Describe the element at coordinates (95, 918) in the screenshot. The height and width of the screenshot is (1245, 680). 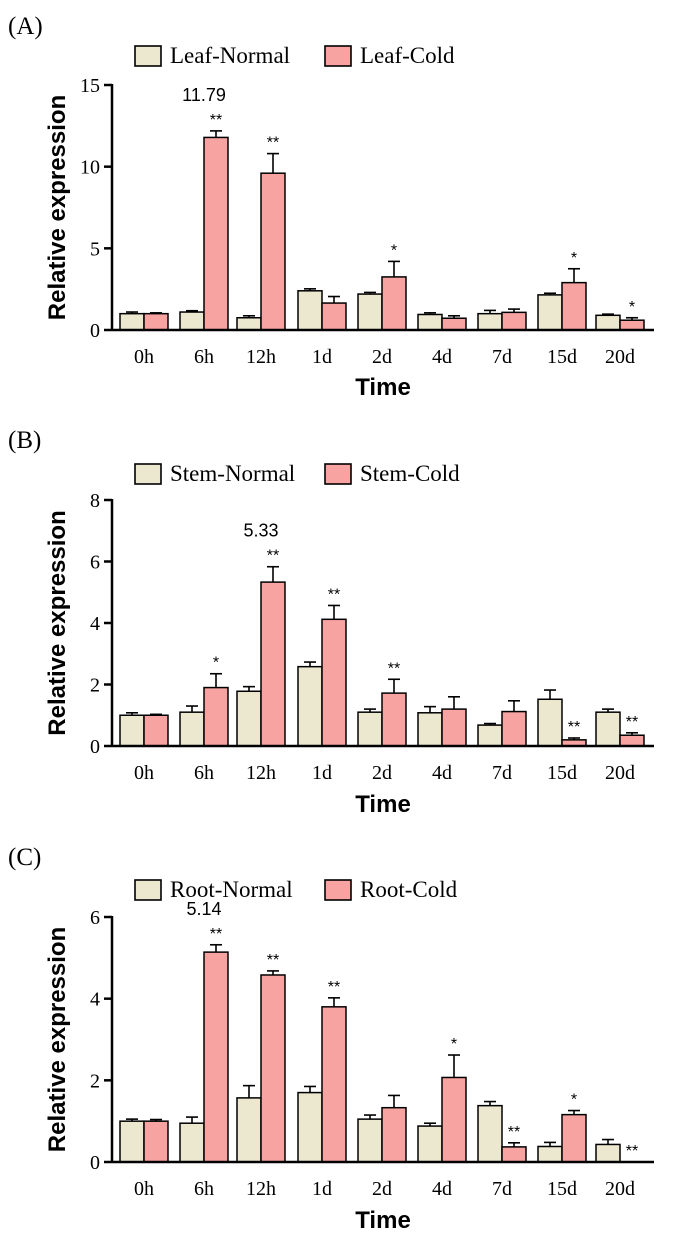
I see `y-tick-label: 6` at that location.